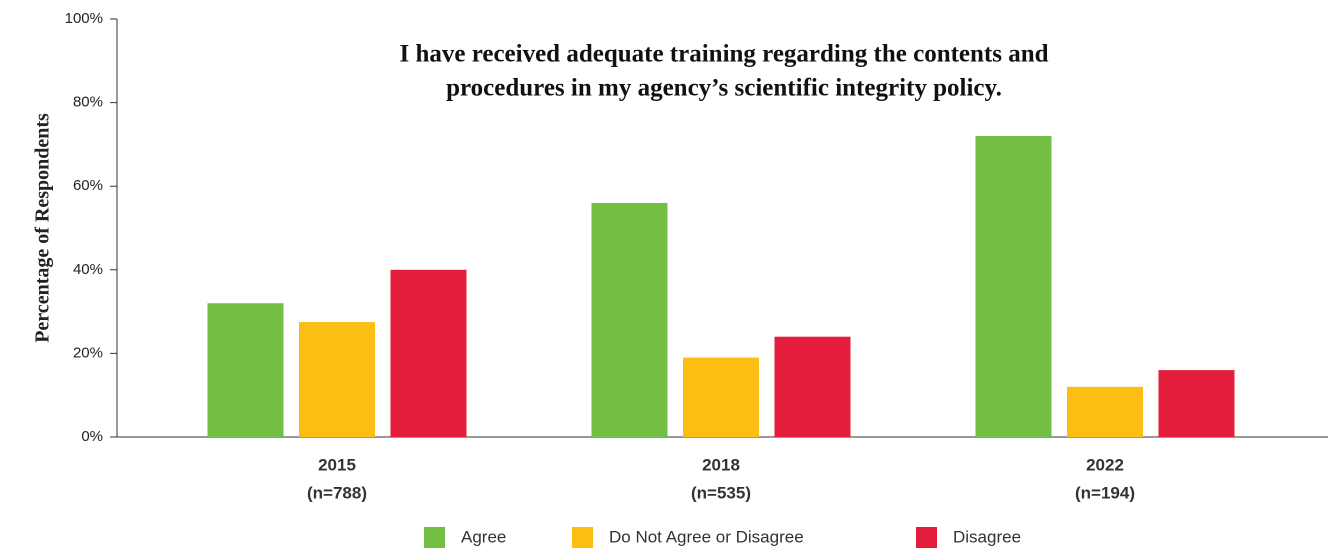  I want to click on x-tick-label: 2018, so click(721, 464).